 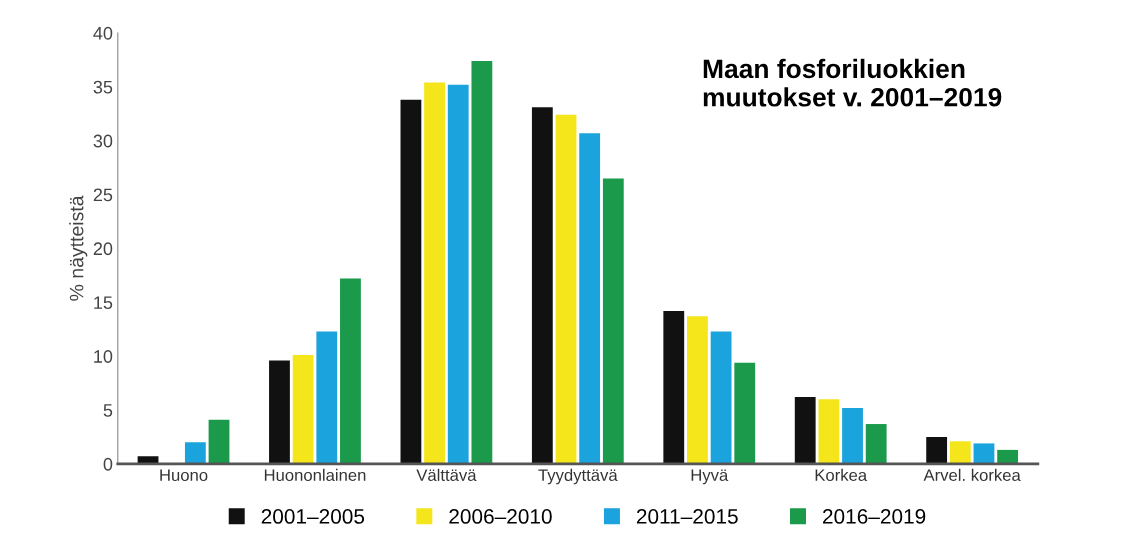 I want to click on x-tick-label: Korkea, so click(x=841, y=475).